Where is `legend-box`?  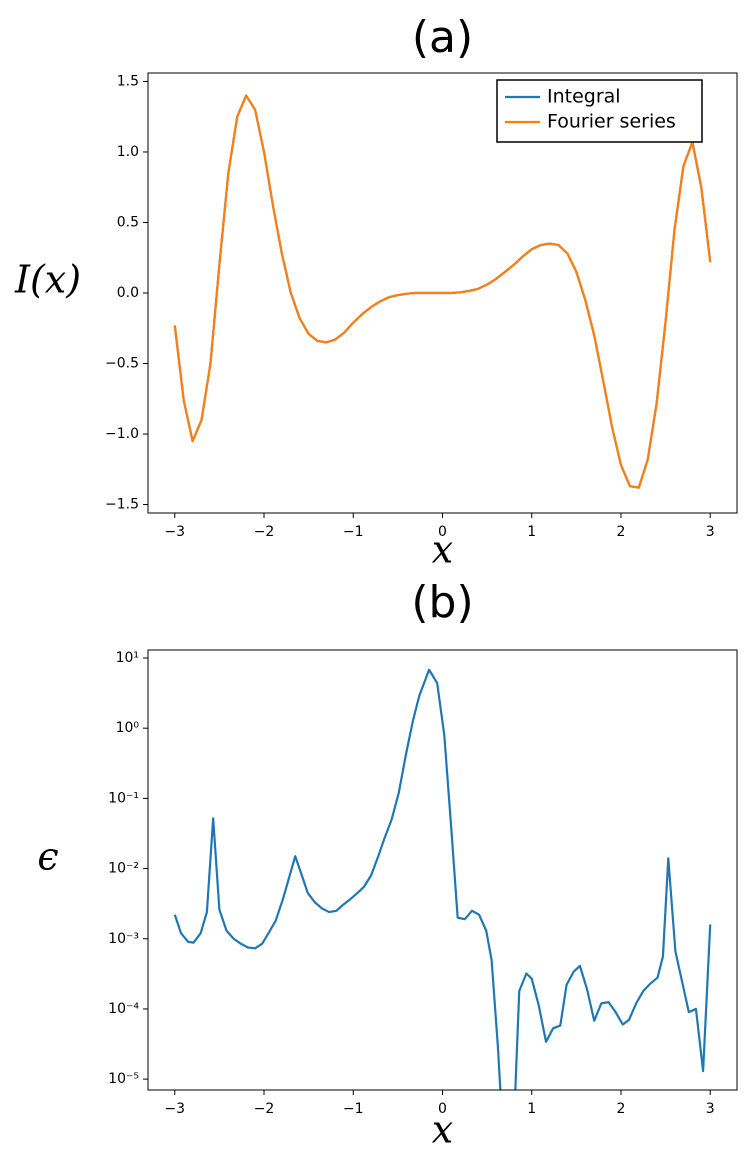 legend-box is located at coordinates (599, 111).